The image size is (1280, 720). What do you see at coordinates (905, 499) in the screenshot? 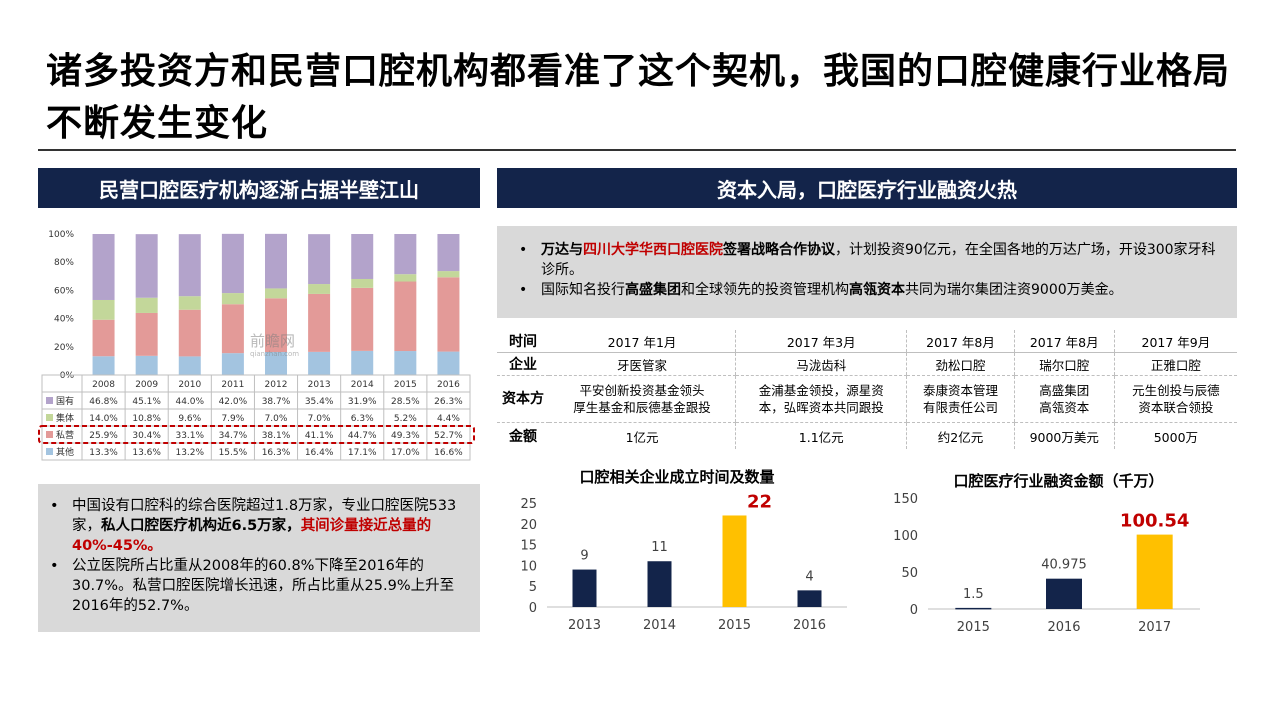
I see `y-tick-label: 150` at bounding box center [905, 499].